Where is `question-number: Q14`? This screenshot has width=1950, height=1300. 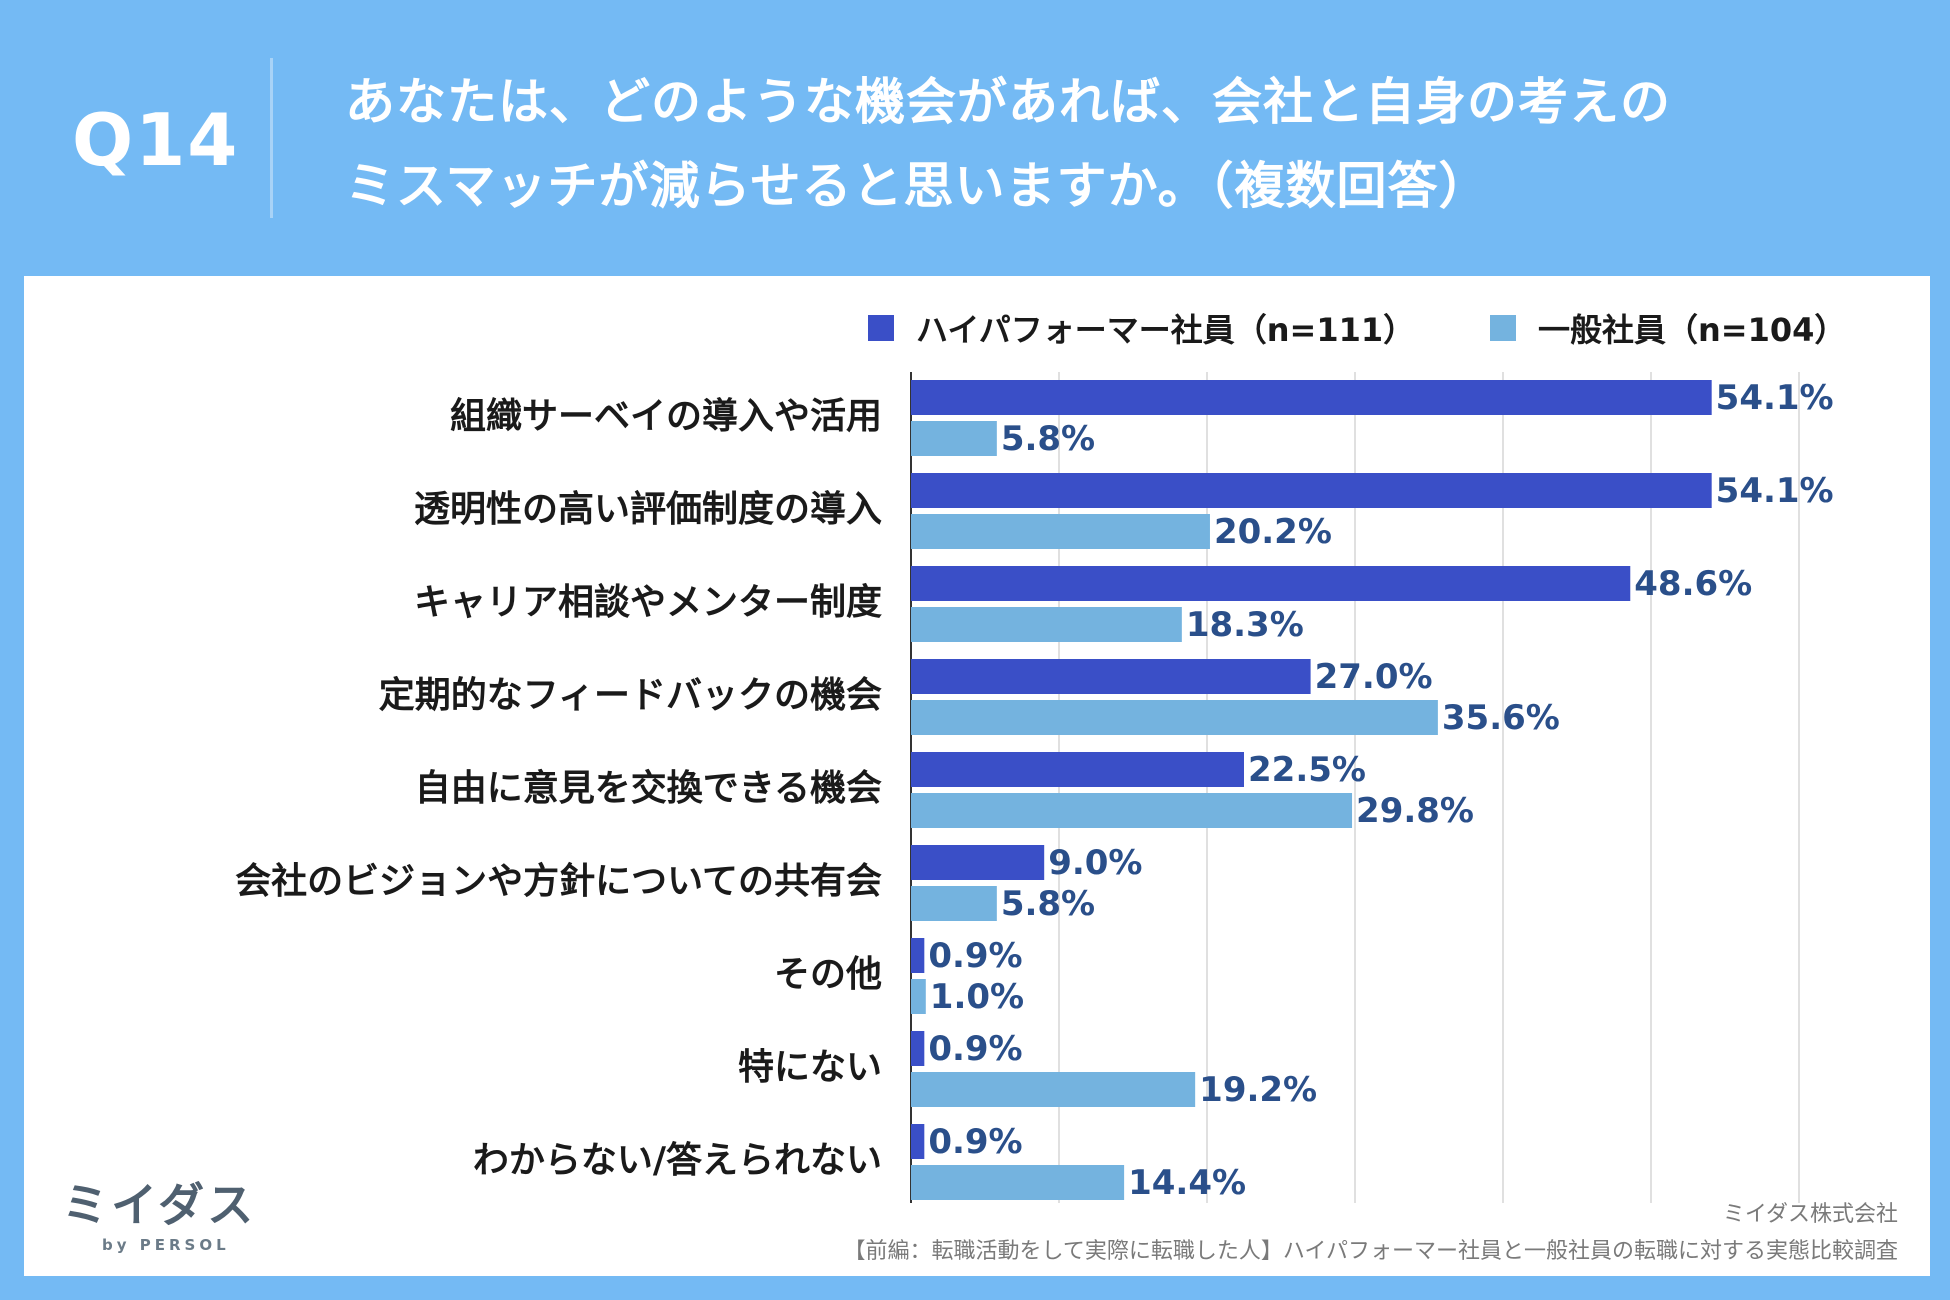
question-number: Q14 is located at coordinates (156, 140).